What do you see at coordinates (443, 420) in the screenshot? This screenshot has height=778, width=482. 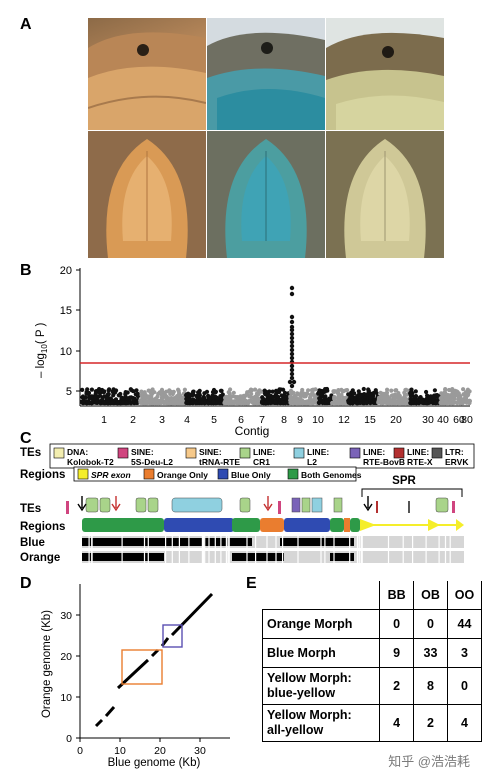 I see `x-tick-label: 40` at bounding box center [443, 420].